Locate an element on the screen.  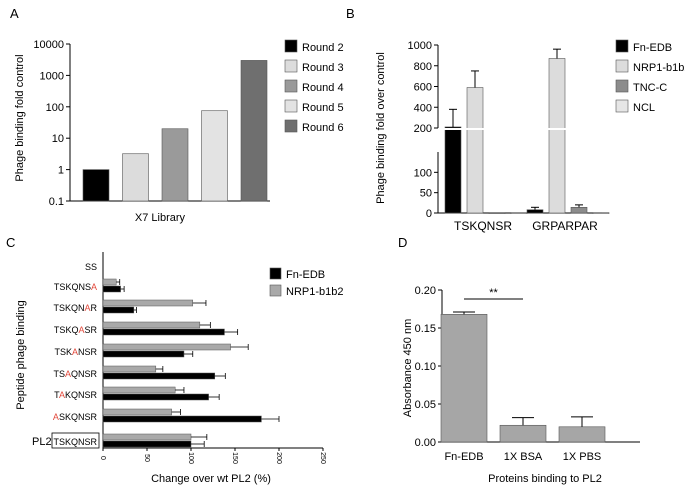
panel-a-legend-label: Round 2 is located at coordinates (323, 48).